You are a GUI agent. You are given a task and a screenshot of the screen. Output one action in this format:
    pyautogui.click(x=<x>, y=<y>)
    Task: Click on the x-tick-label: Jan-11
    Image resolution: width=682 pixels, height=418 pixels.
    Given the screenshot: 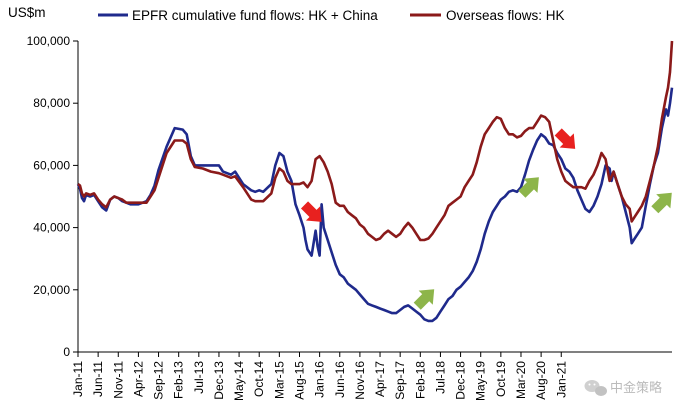 What is the action you would take?
    pyautogui.click(x=78, y=379)
    